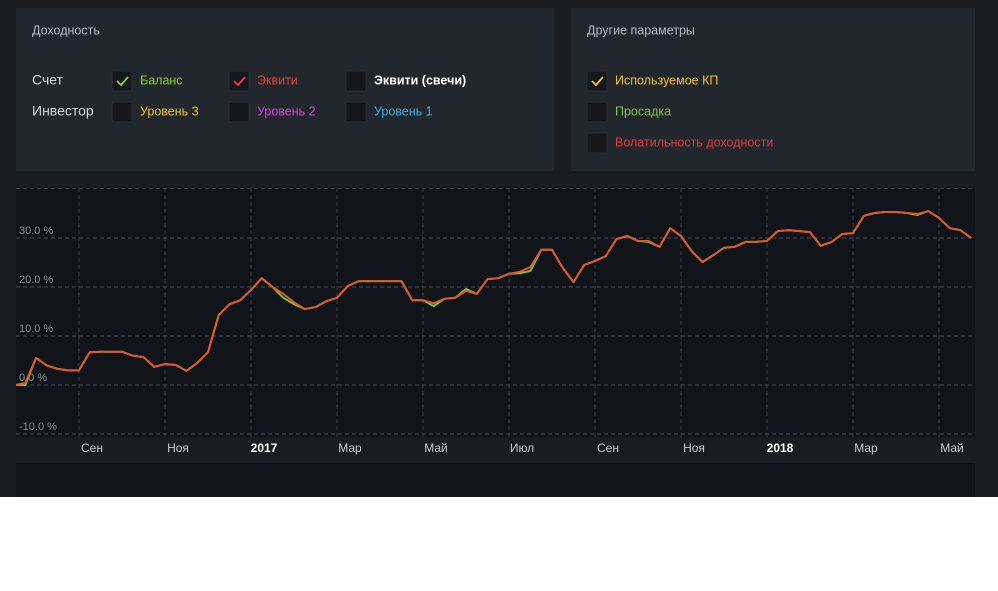  I want to click on panel-title: Другие параметры, so click(641, 30).